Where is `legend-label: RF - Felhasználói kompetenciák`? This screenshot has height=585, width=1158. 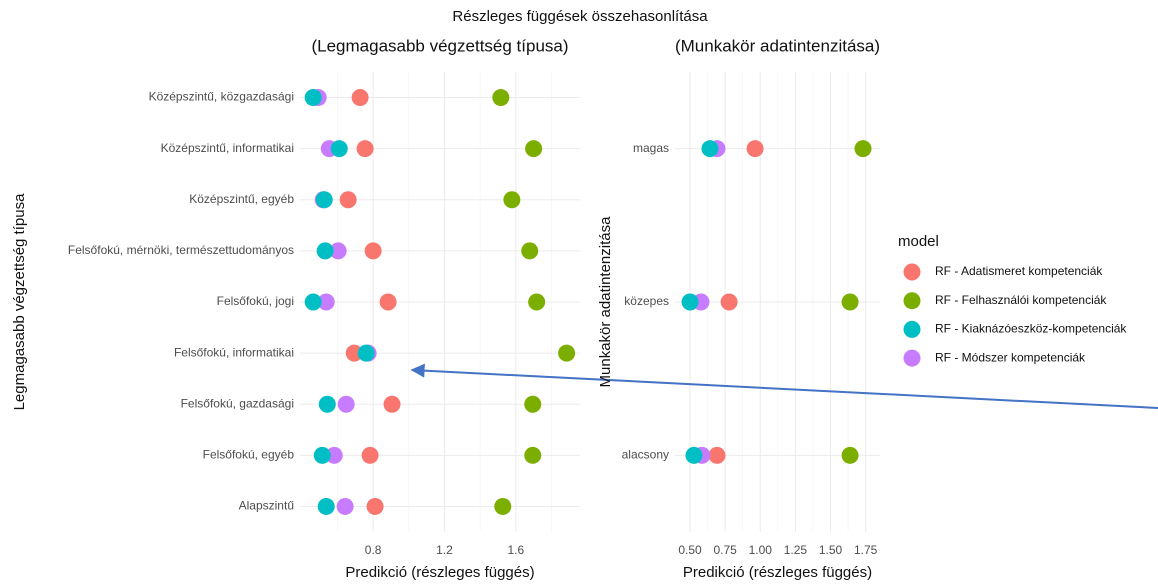
legend-label: RF - Felhasználói kompetenciák is located at coordinates (1021, 300).